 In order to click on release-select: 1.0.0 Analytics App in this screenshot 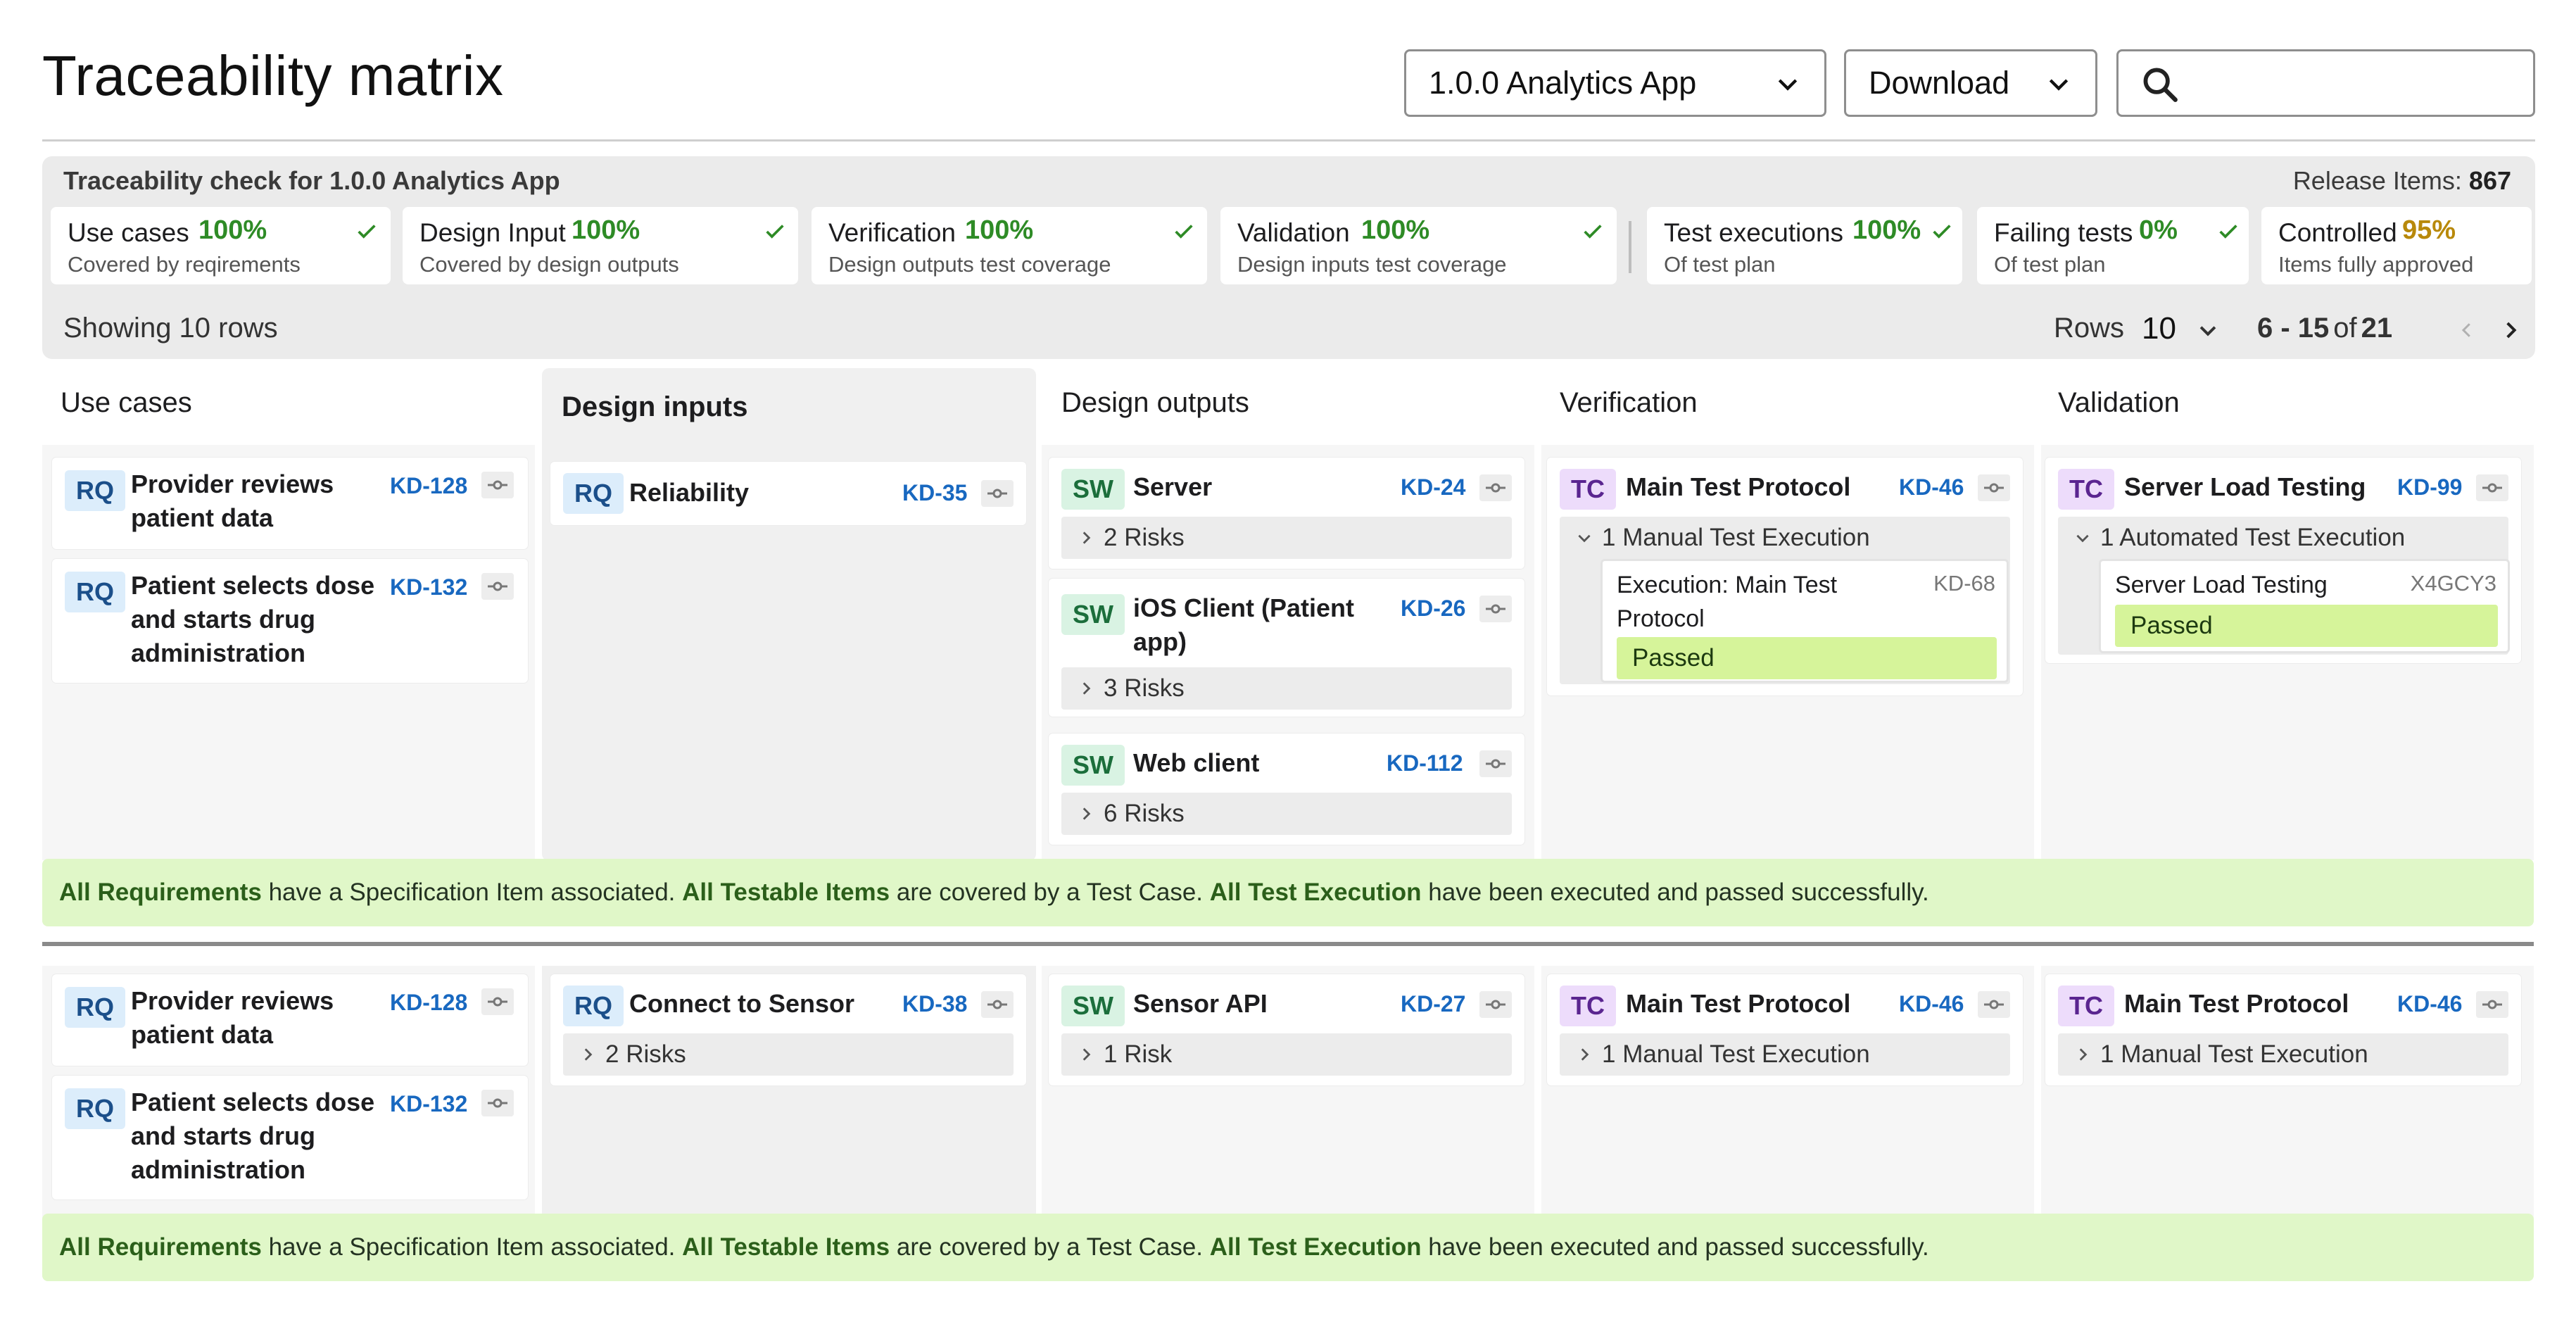, I will do `click(1615, 83)`.